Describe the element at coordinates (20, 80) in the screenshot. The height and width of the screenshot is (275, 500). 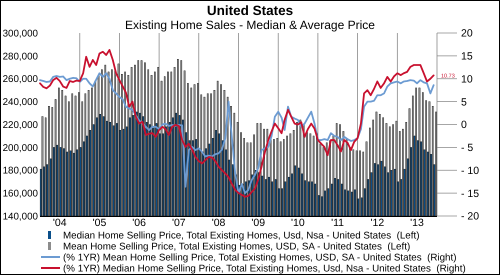
I see `y-tick-label: 260,000` at that location.